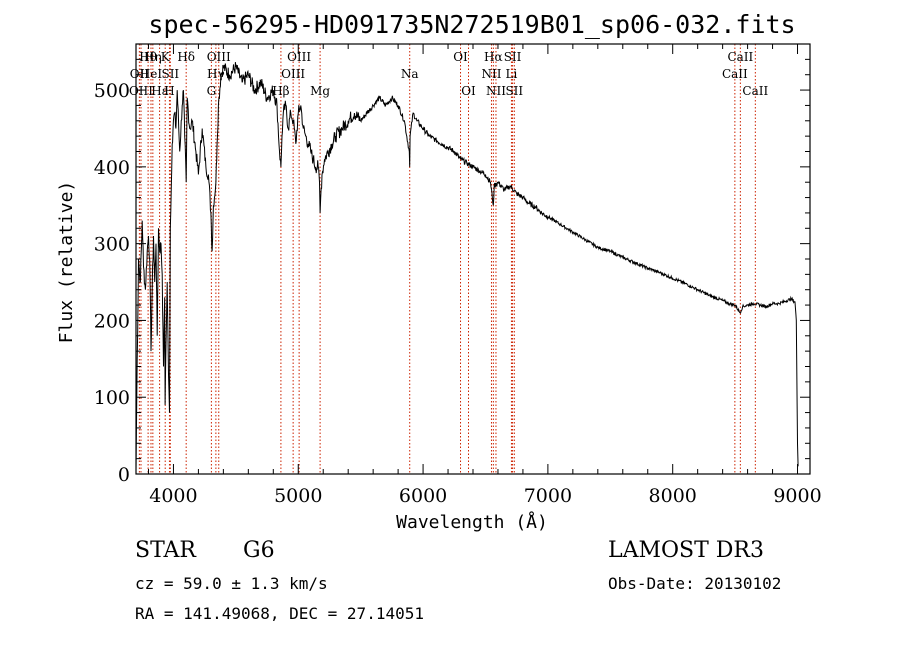 The width and height of the screenshot is (900, 649). I want to click on x-tick-label-3: 7000, so click(548, 496).